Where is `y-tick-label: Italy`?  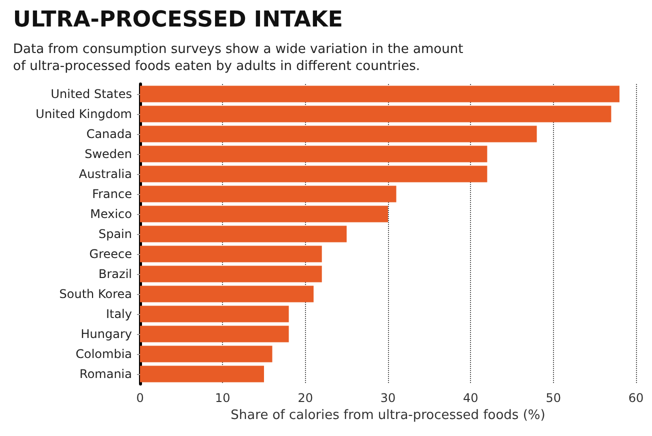 y-tick-label: Italy is located at coordinates (119, 314).